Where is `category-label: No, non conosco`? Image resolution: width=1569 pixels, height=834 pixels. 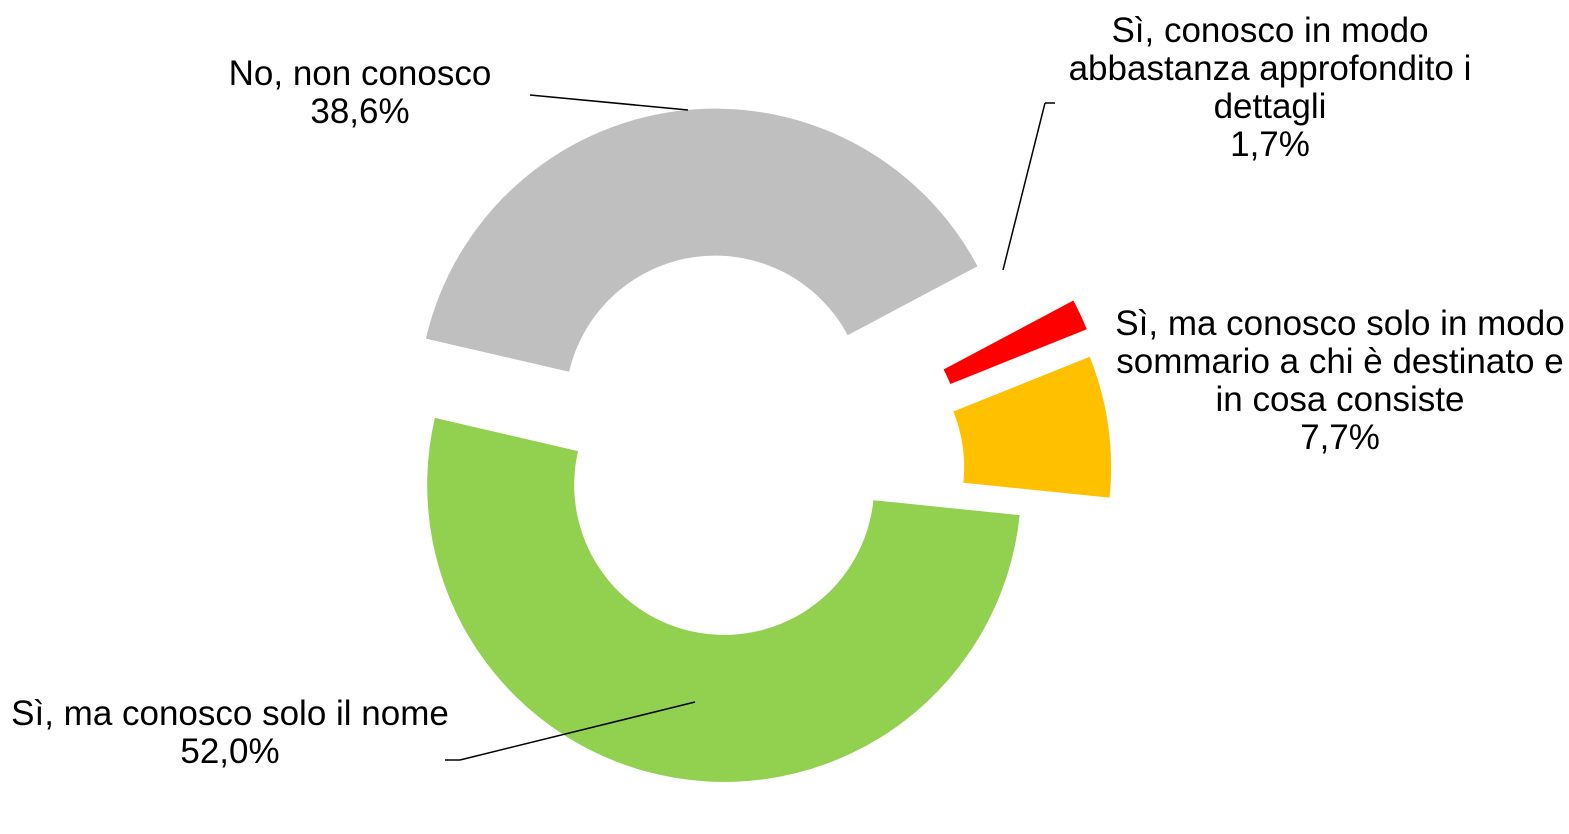
category-label: No, non conosco is located at coordinates (360, 73).